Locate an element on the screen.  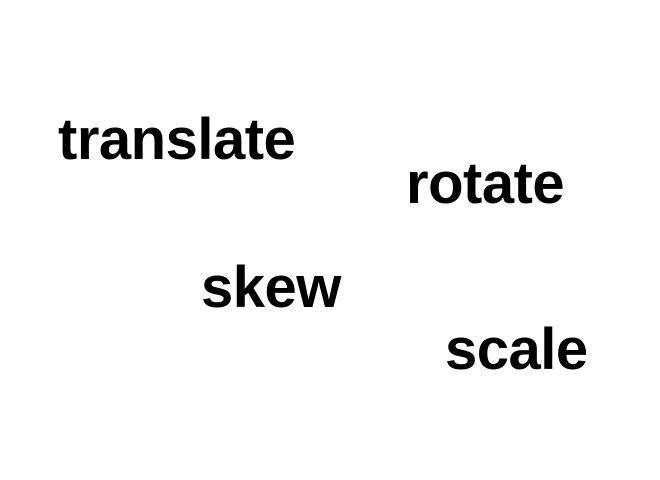
word-scale: scale is located at coordinates (516, 349).